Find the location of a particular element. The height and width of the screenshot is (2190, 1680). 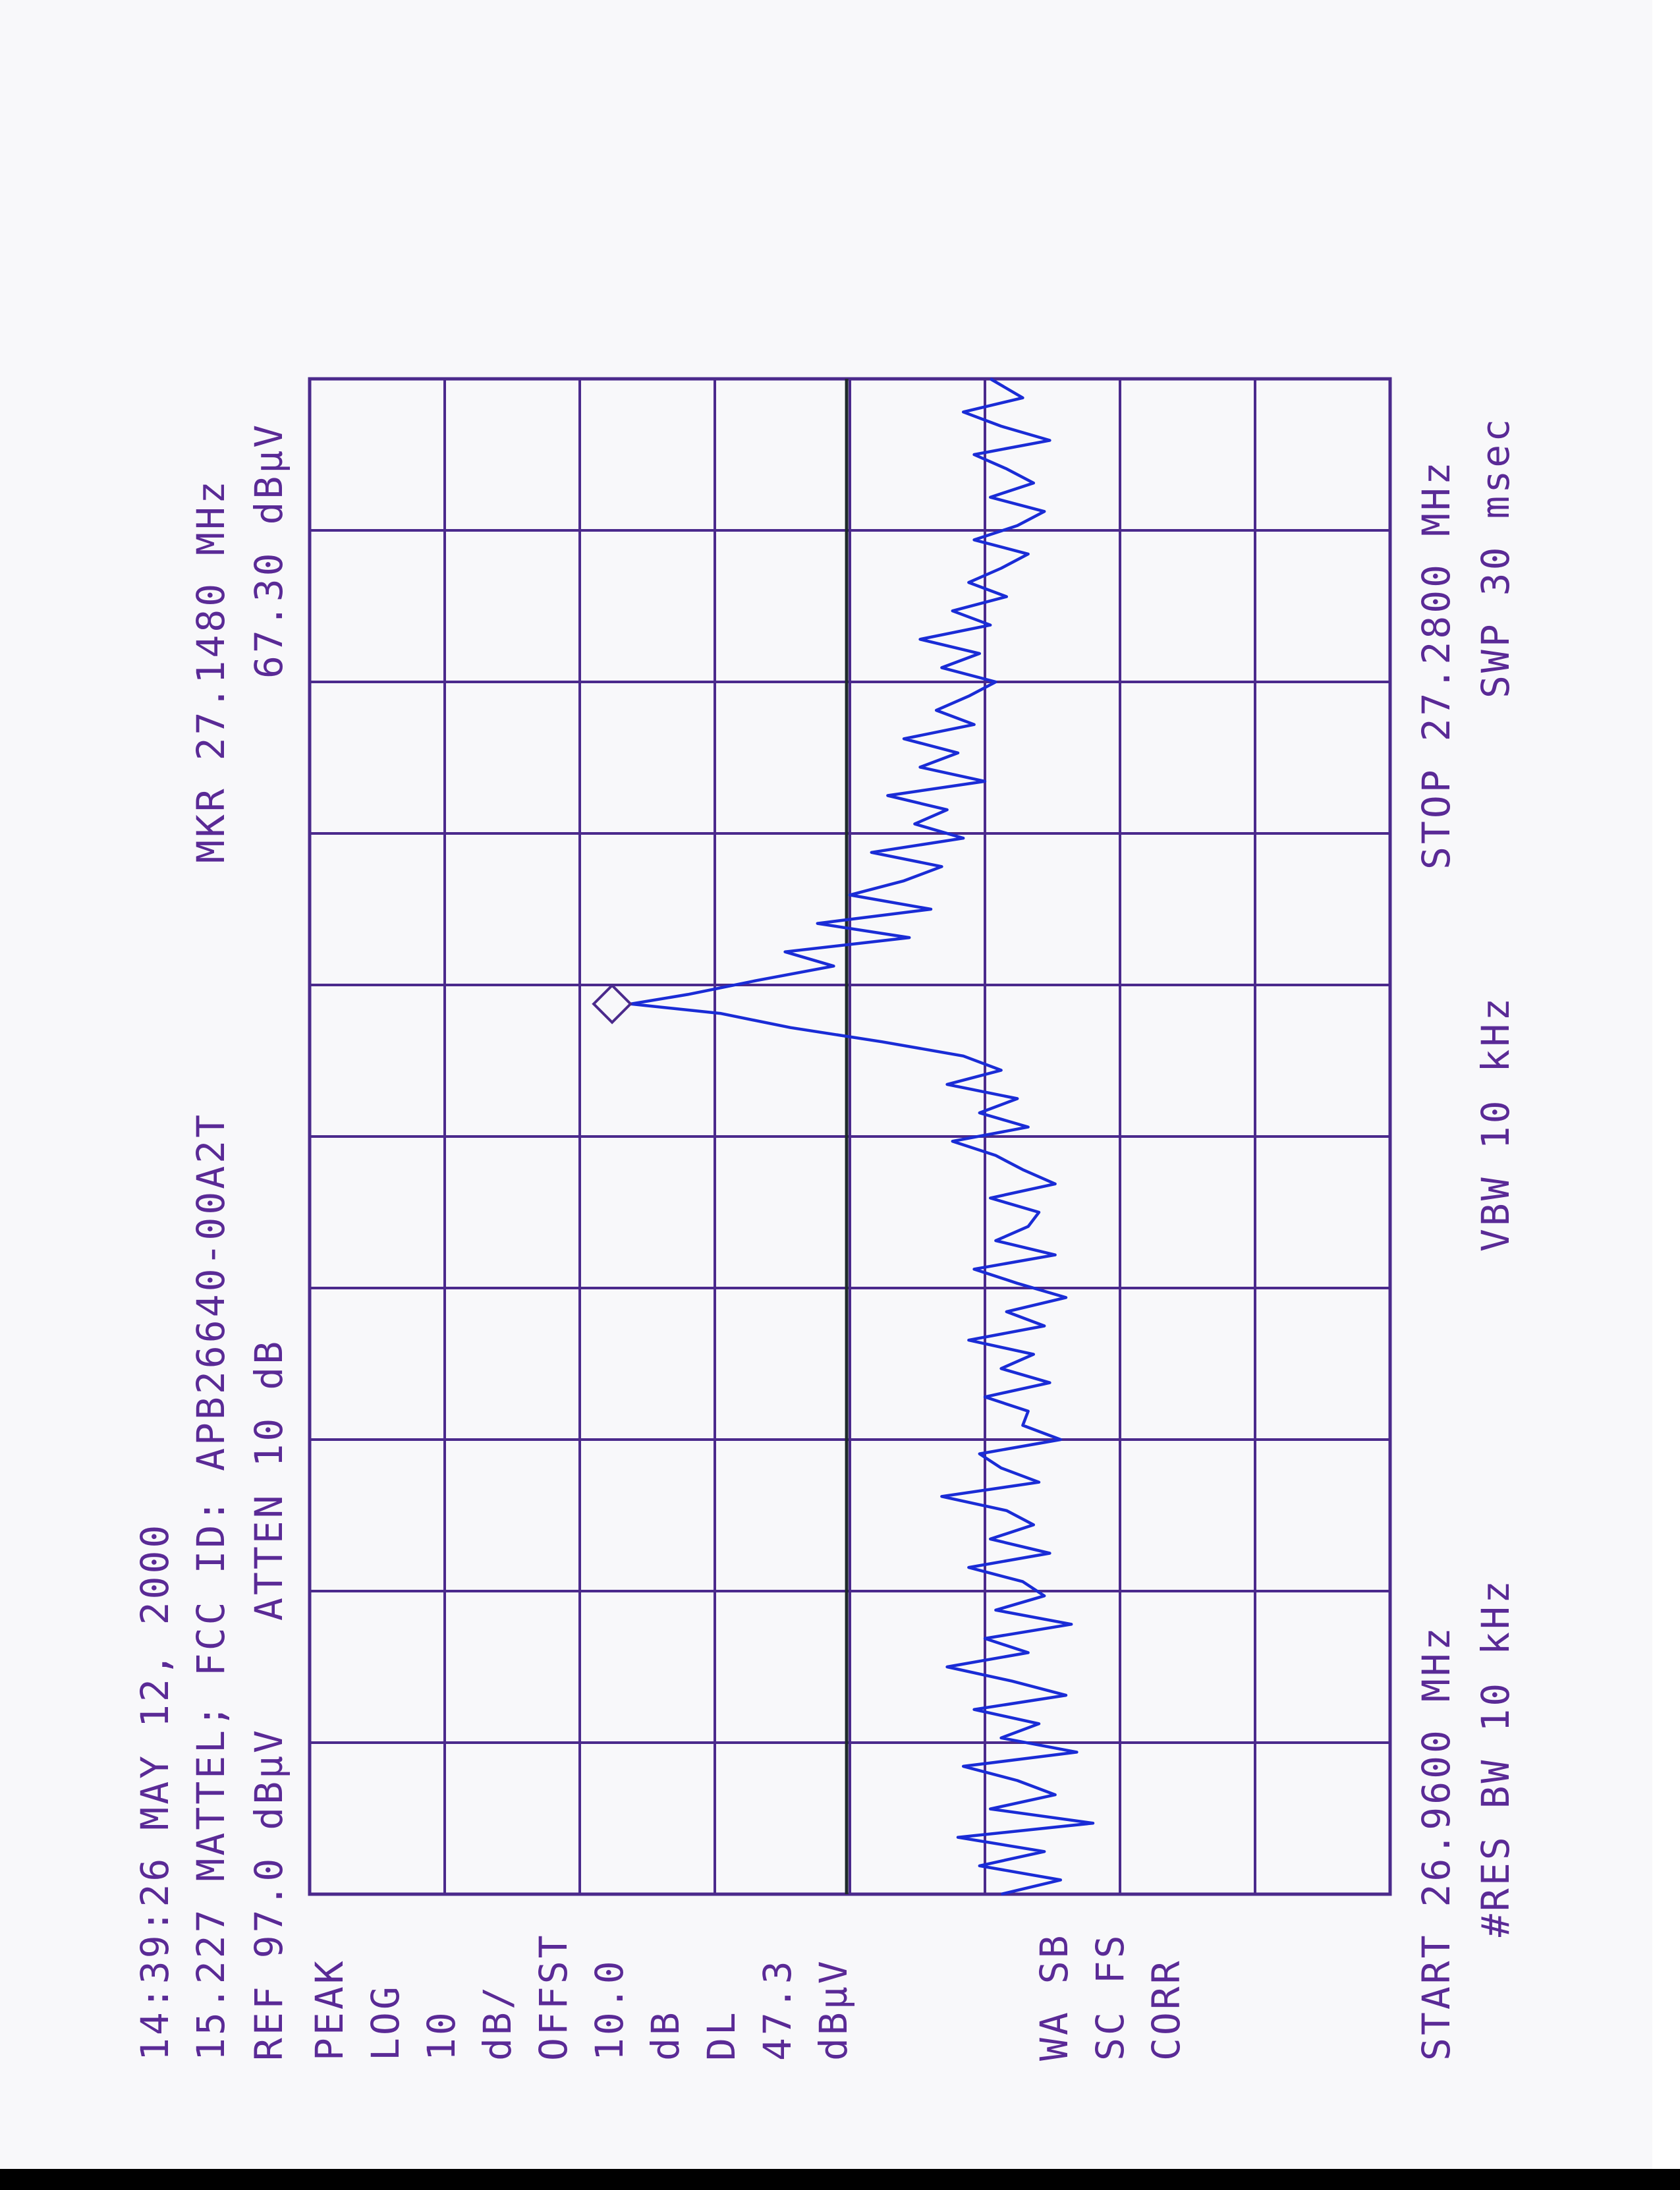

side-label: 10.0 is located at coordinates (609, 2009).